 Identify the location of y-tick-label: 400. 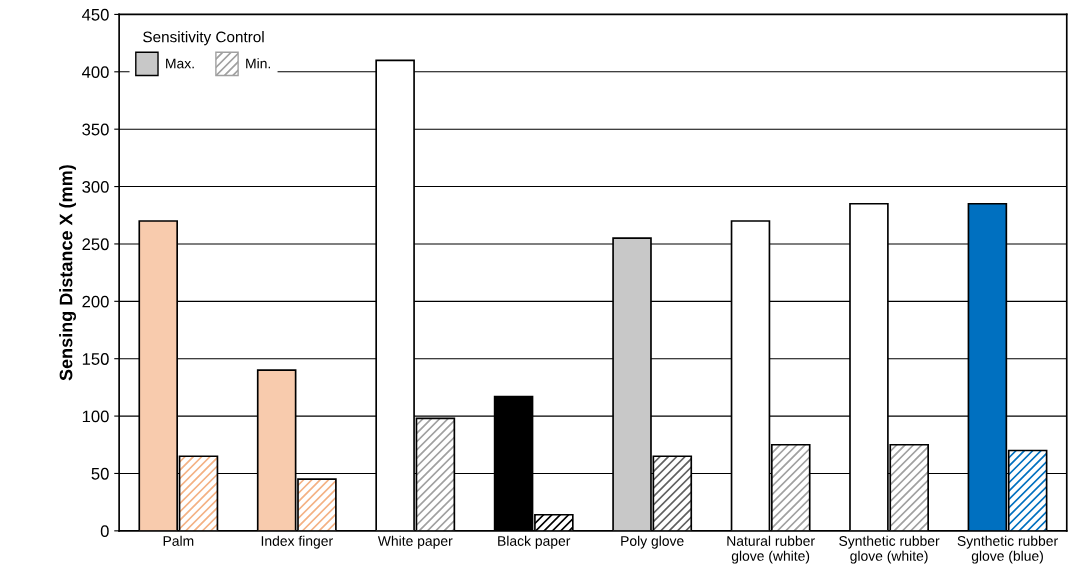
(95, 72).